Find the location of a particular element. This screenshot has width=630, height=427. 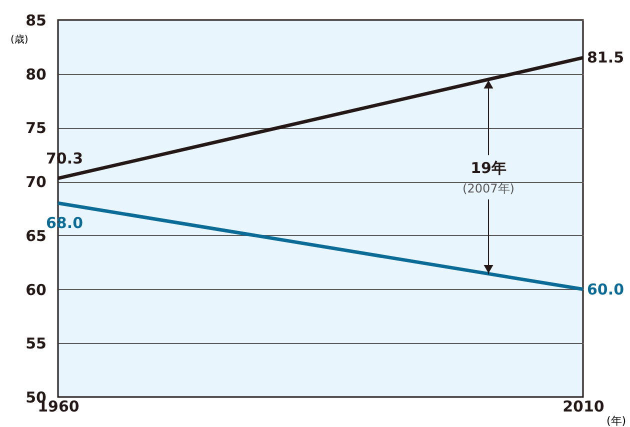

annotation: (2007年) is located at coordinates (488, 189).